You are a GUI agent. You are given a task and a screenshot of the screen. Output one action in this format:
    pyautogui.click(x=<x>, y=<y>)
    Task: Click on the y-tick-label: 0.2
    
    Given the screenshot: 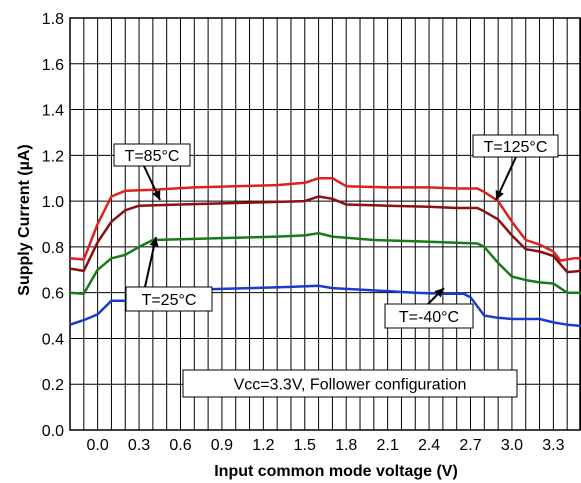 What is the action you would take?
    pyautogui.click(x=53, y=385)
    